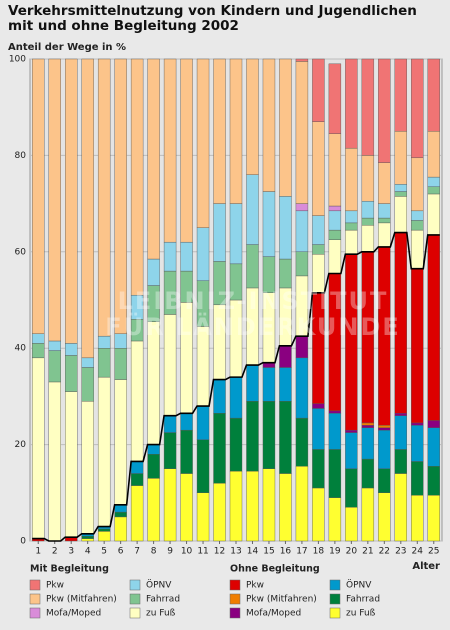 This screenshot has width=450, height=630. I want to click on x-tick-label: 11, so click(202, 552).